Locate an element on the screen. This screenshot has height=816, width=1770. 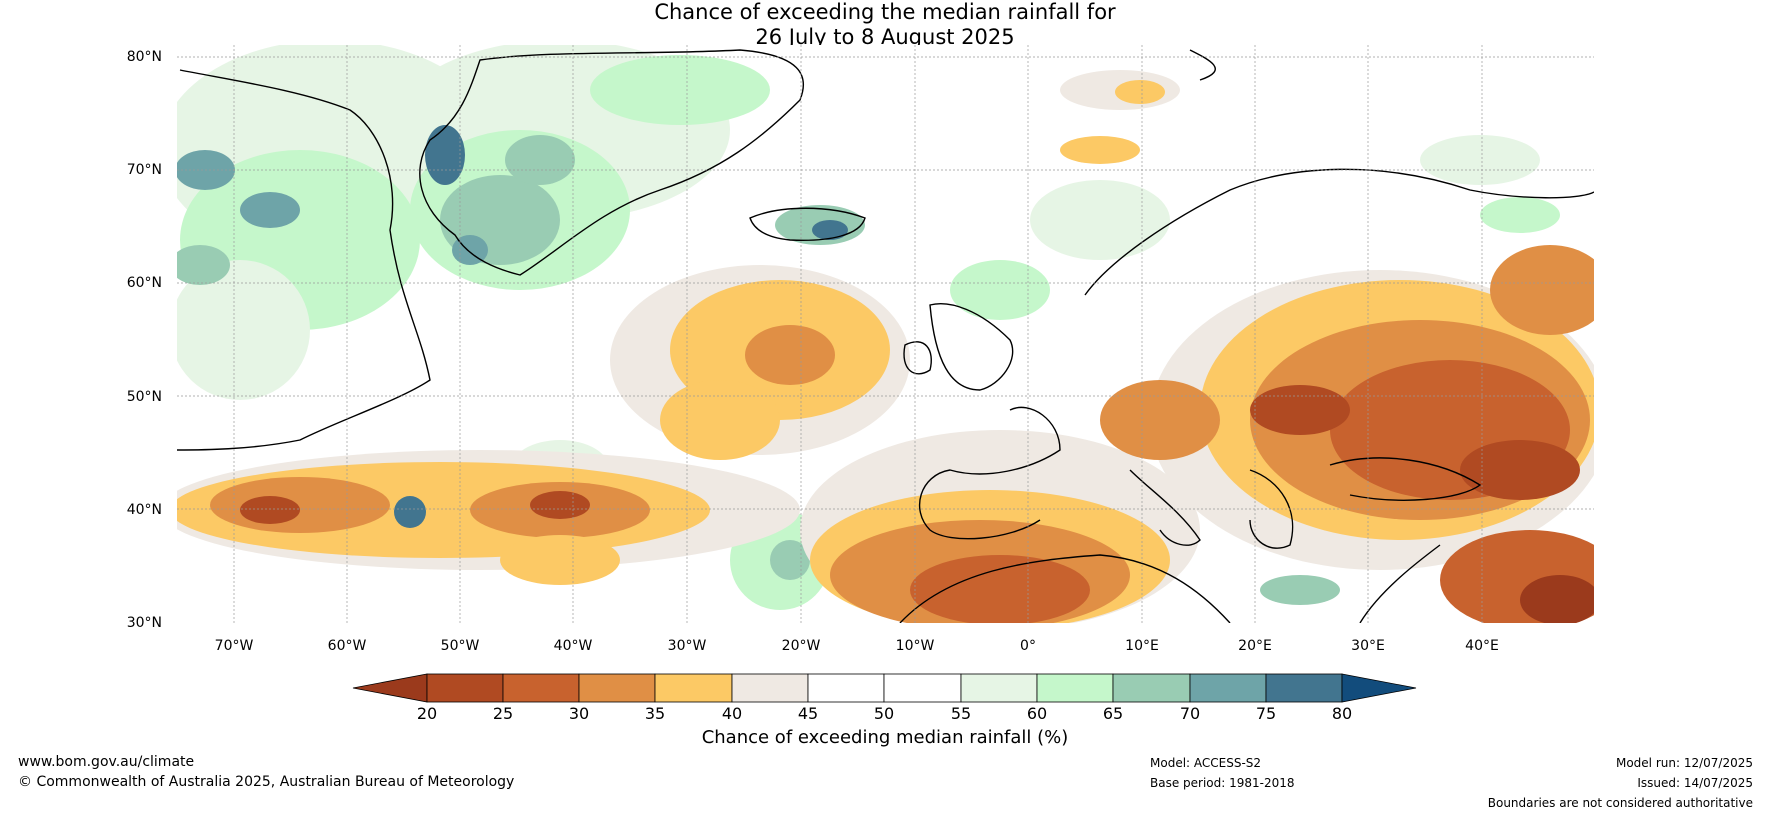
lat-label-40n: 40°N is located at coordinates (144, 510).